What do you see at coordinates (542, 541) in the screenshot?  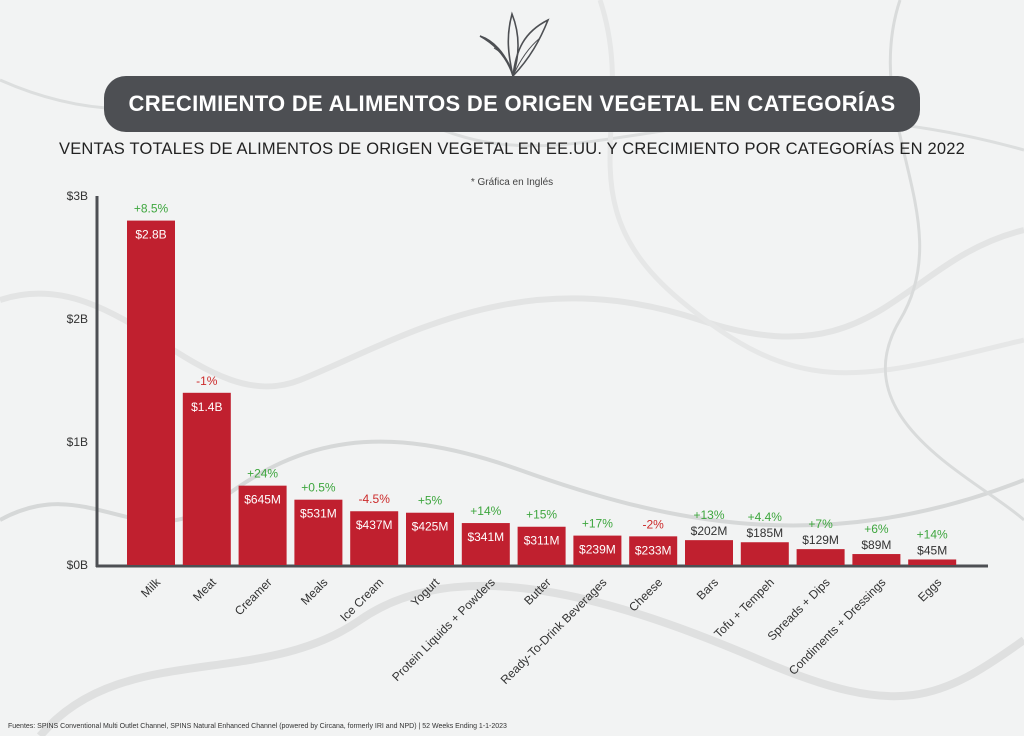 I see `value-label: $311M` at bounding box center [542, 541].